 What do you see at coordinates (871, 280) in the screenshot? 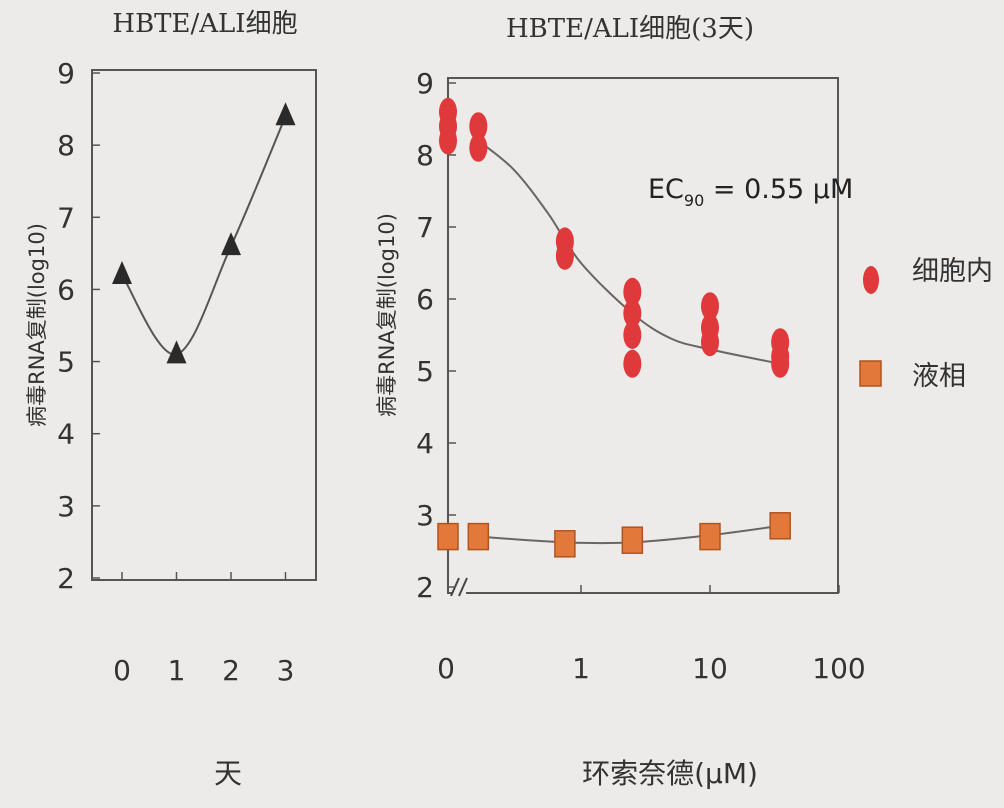
I see `legend-marker-intracellular` at bounding box center [871, 280].